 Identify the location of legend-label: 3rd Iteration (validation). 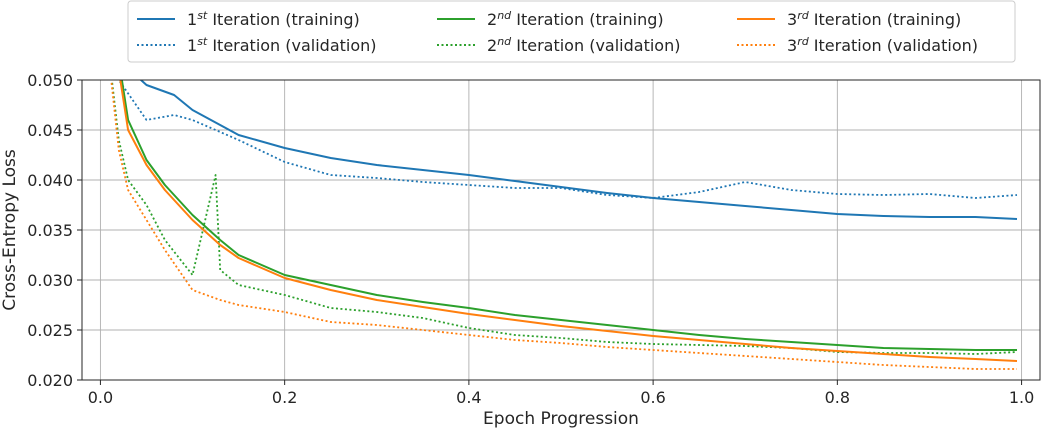
(882, 45).